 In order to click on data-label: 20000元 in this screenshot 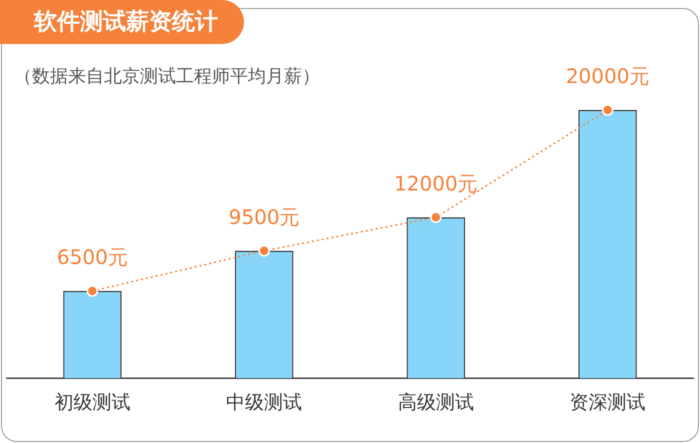, I will do `click(608, 76)`.